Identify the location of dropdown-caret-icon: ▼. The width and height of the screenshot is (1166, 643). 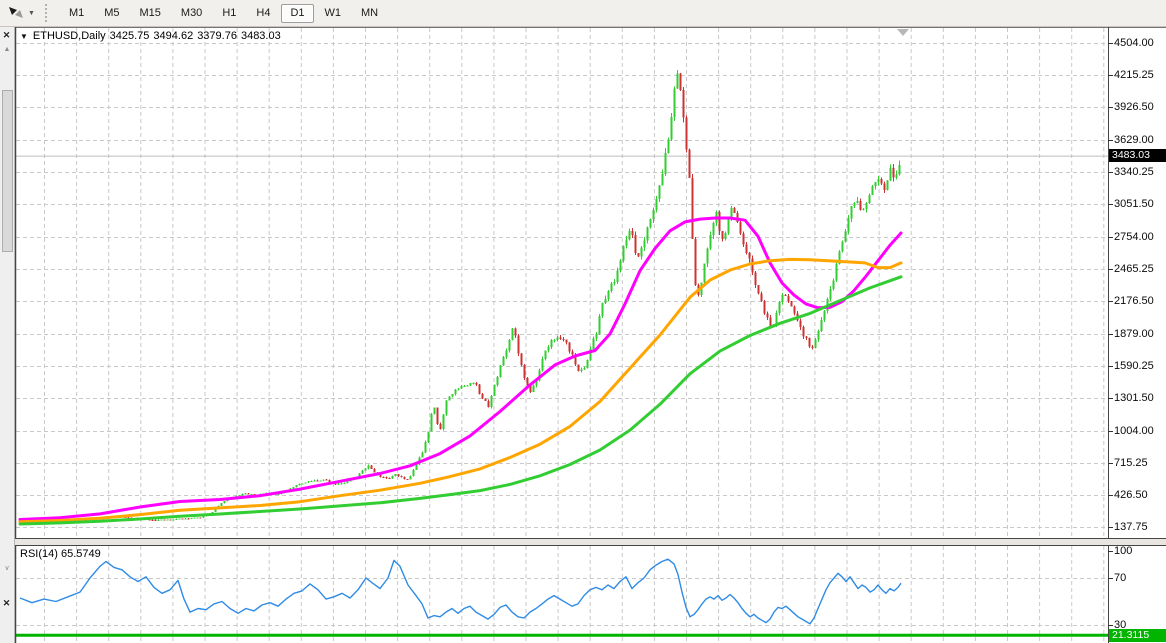
(31, 13).